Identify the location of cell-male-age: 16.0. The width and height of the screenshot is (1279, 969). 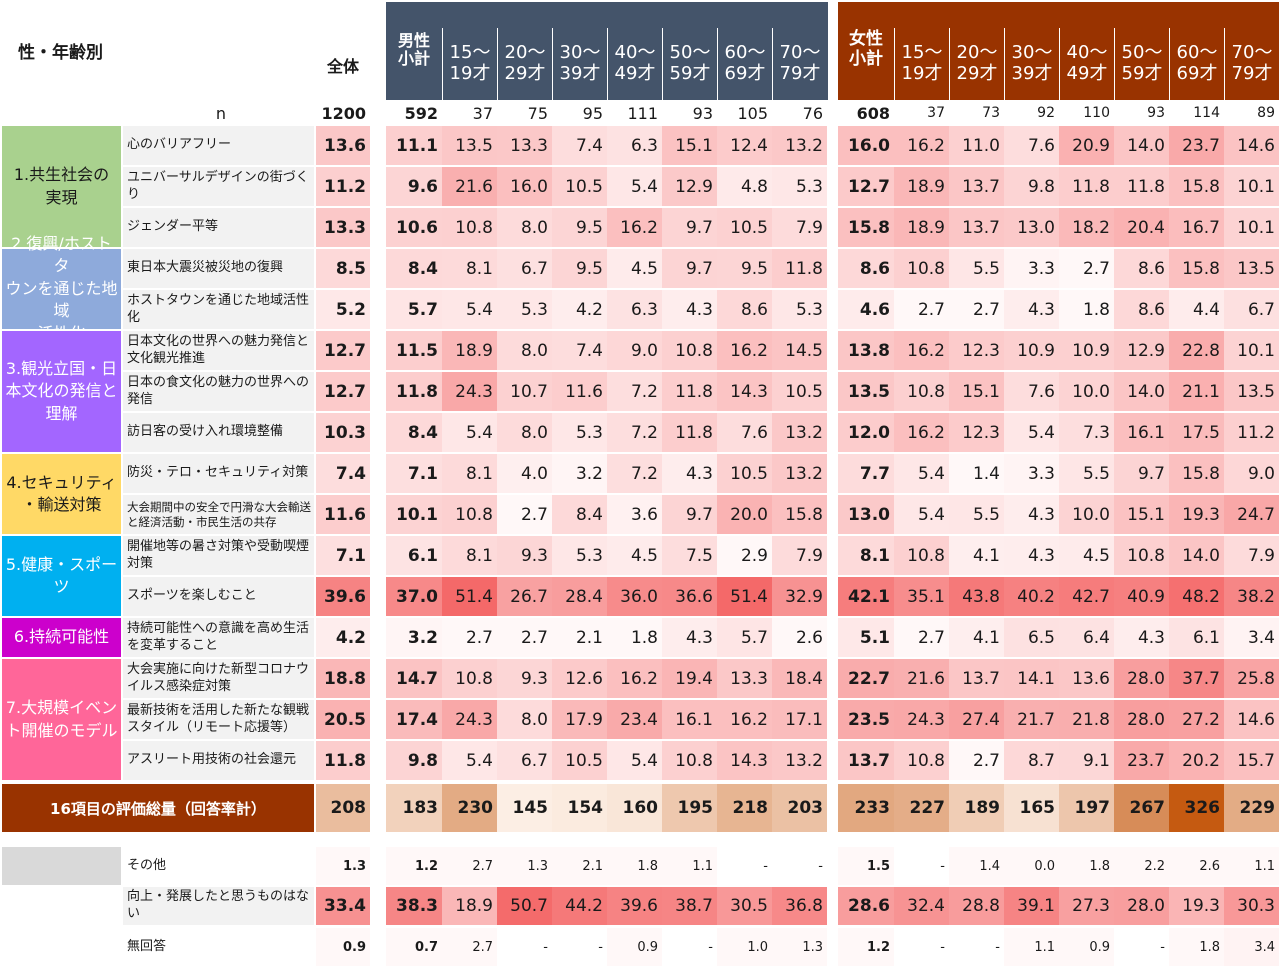
(524, 186).